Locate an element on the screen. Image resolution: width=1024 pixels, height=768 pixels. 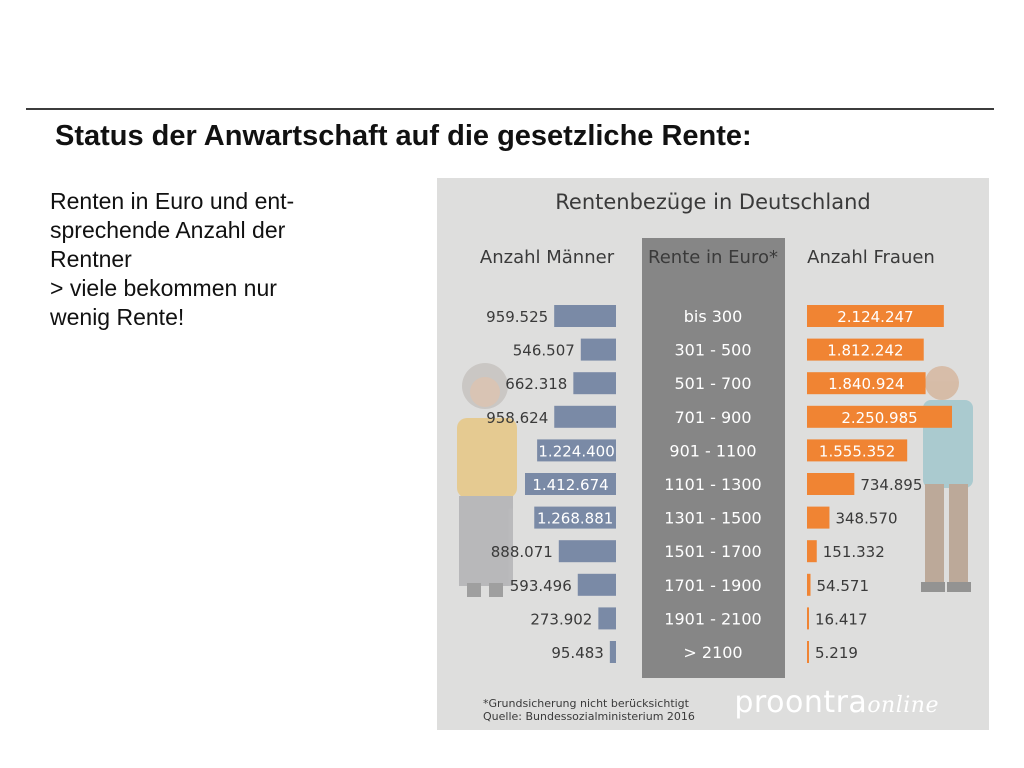
rente-category-label: 1701 - 1900 is located at coordinates (712, 585).